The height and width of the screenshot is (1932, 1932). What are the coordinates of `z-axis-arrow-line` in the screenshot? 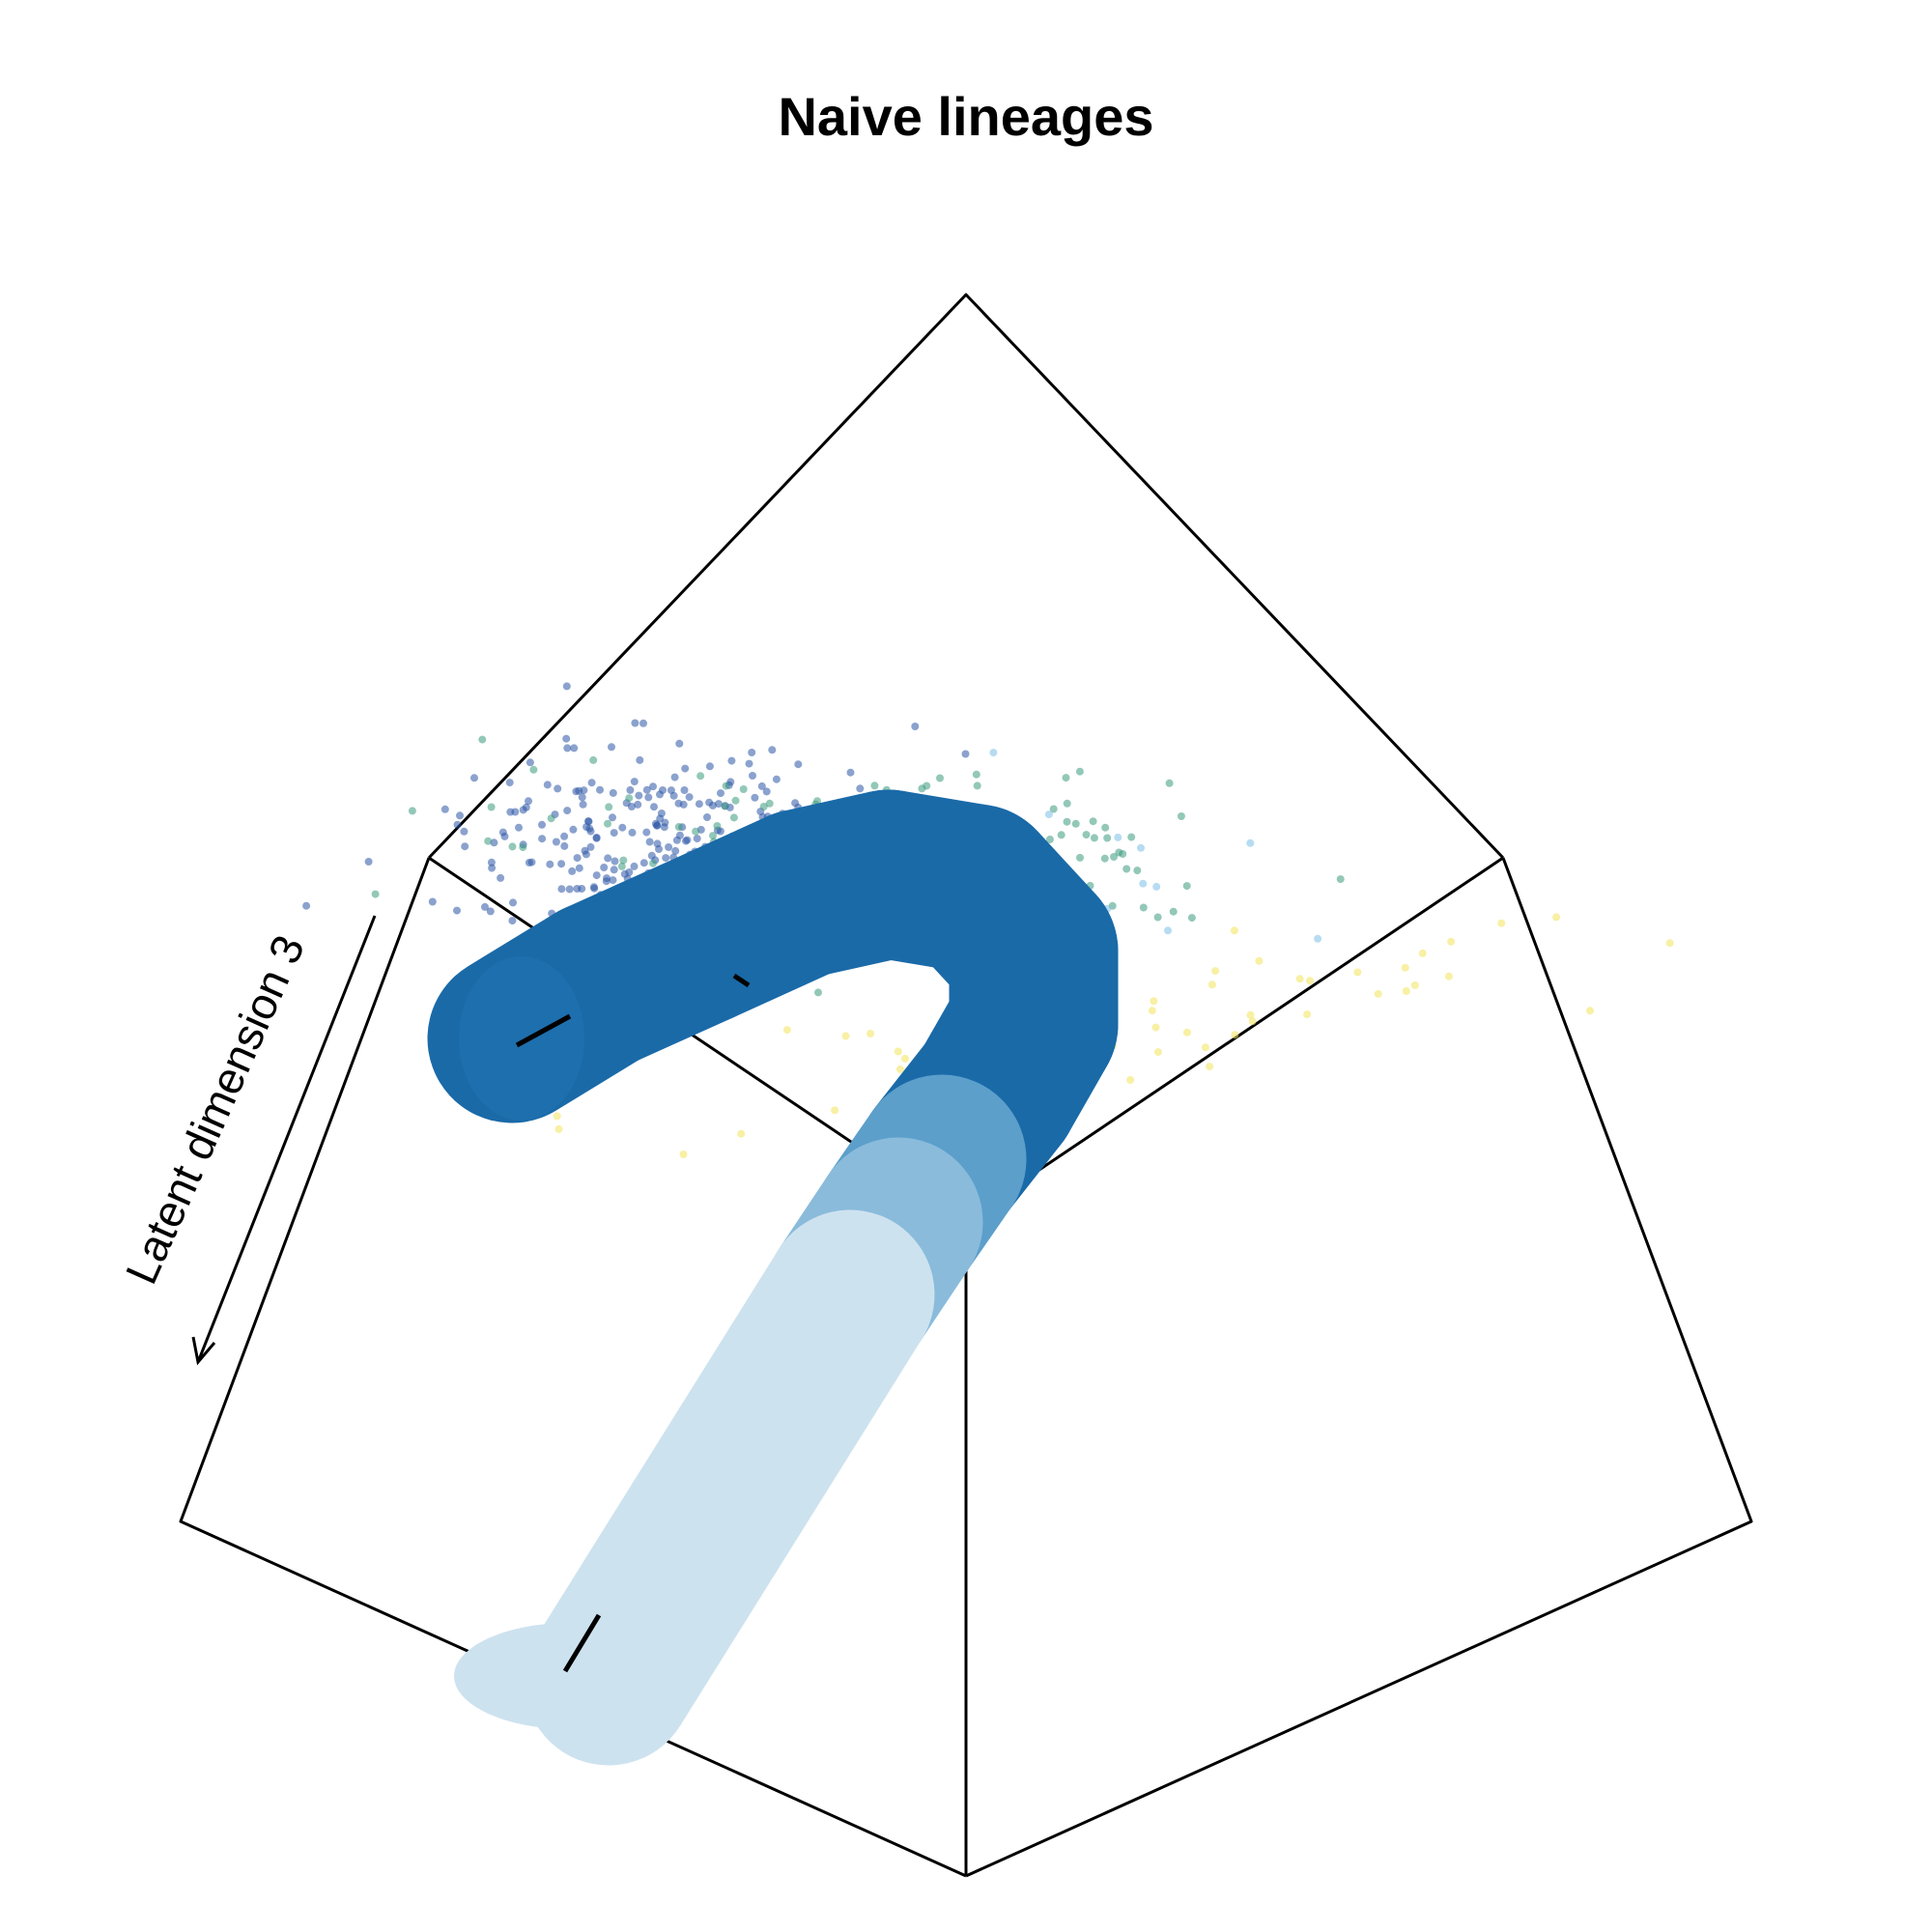 It's located at (286, 1139).